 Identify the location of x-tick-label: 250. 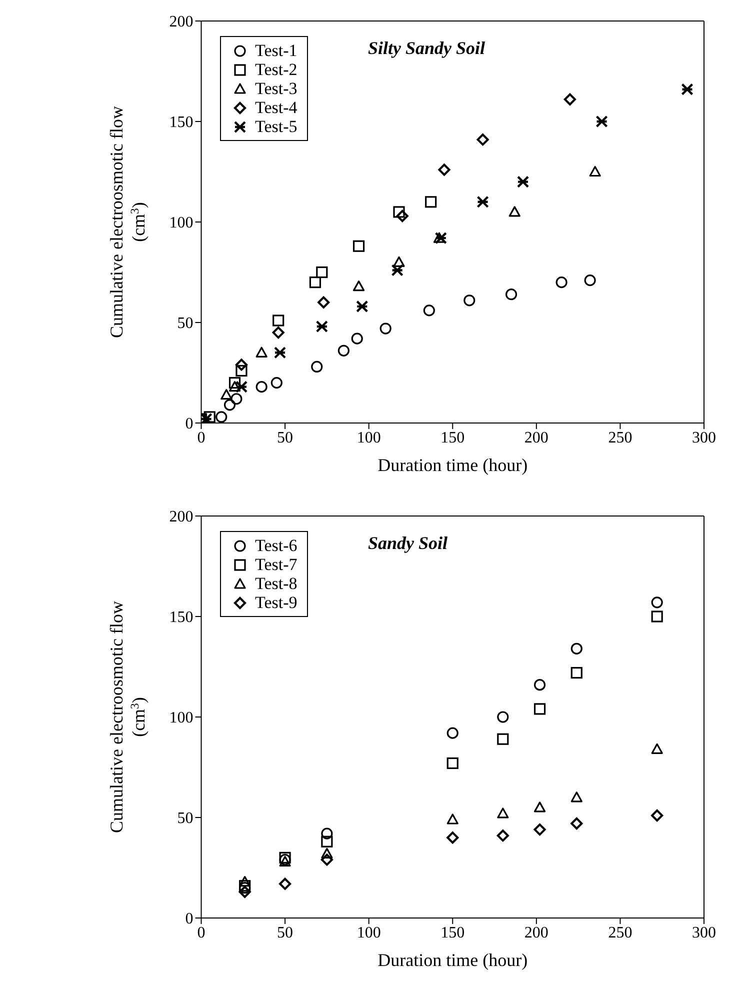
(620, 933).